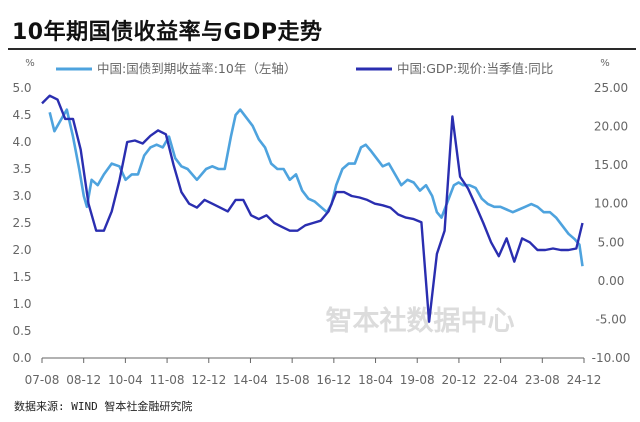 The width and height of the screenshot is (640, 422). What do you see at coordinates (475, 68) in the screenshot?
I see `legend-label-gdp: 中国:GDP:现价:当季值:同比` at bounding box center [475, 68].